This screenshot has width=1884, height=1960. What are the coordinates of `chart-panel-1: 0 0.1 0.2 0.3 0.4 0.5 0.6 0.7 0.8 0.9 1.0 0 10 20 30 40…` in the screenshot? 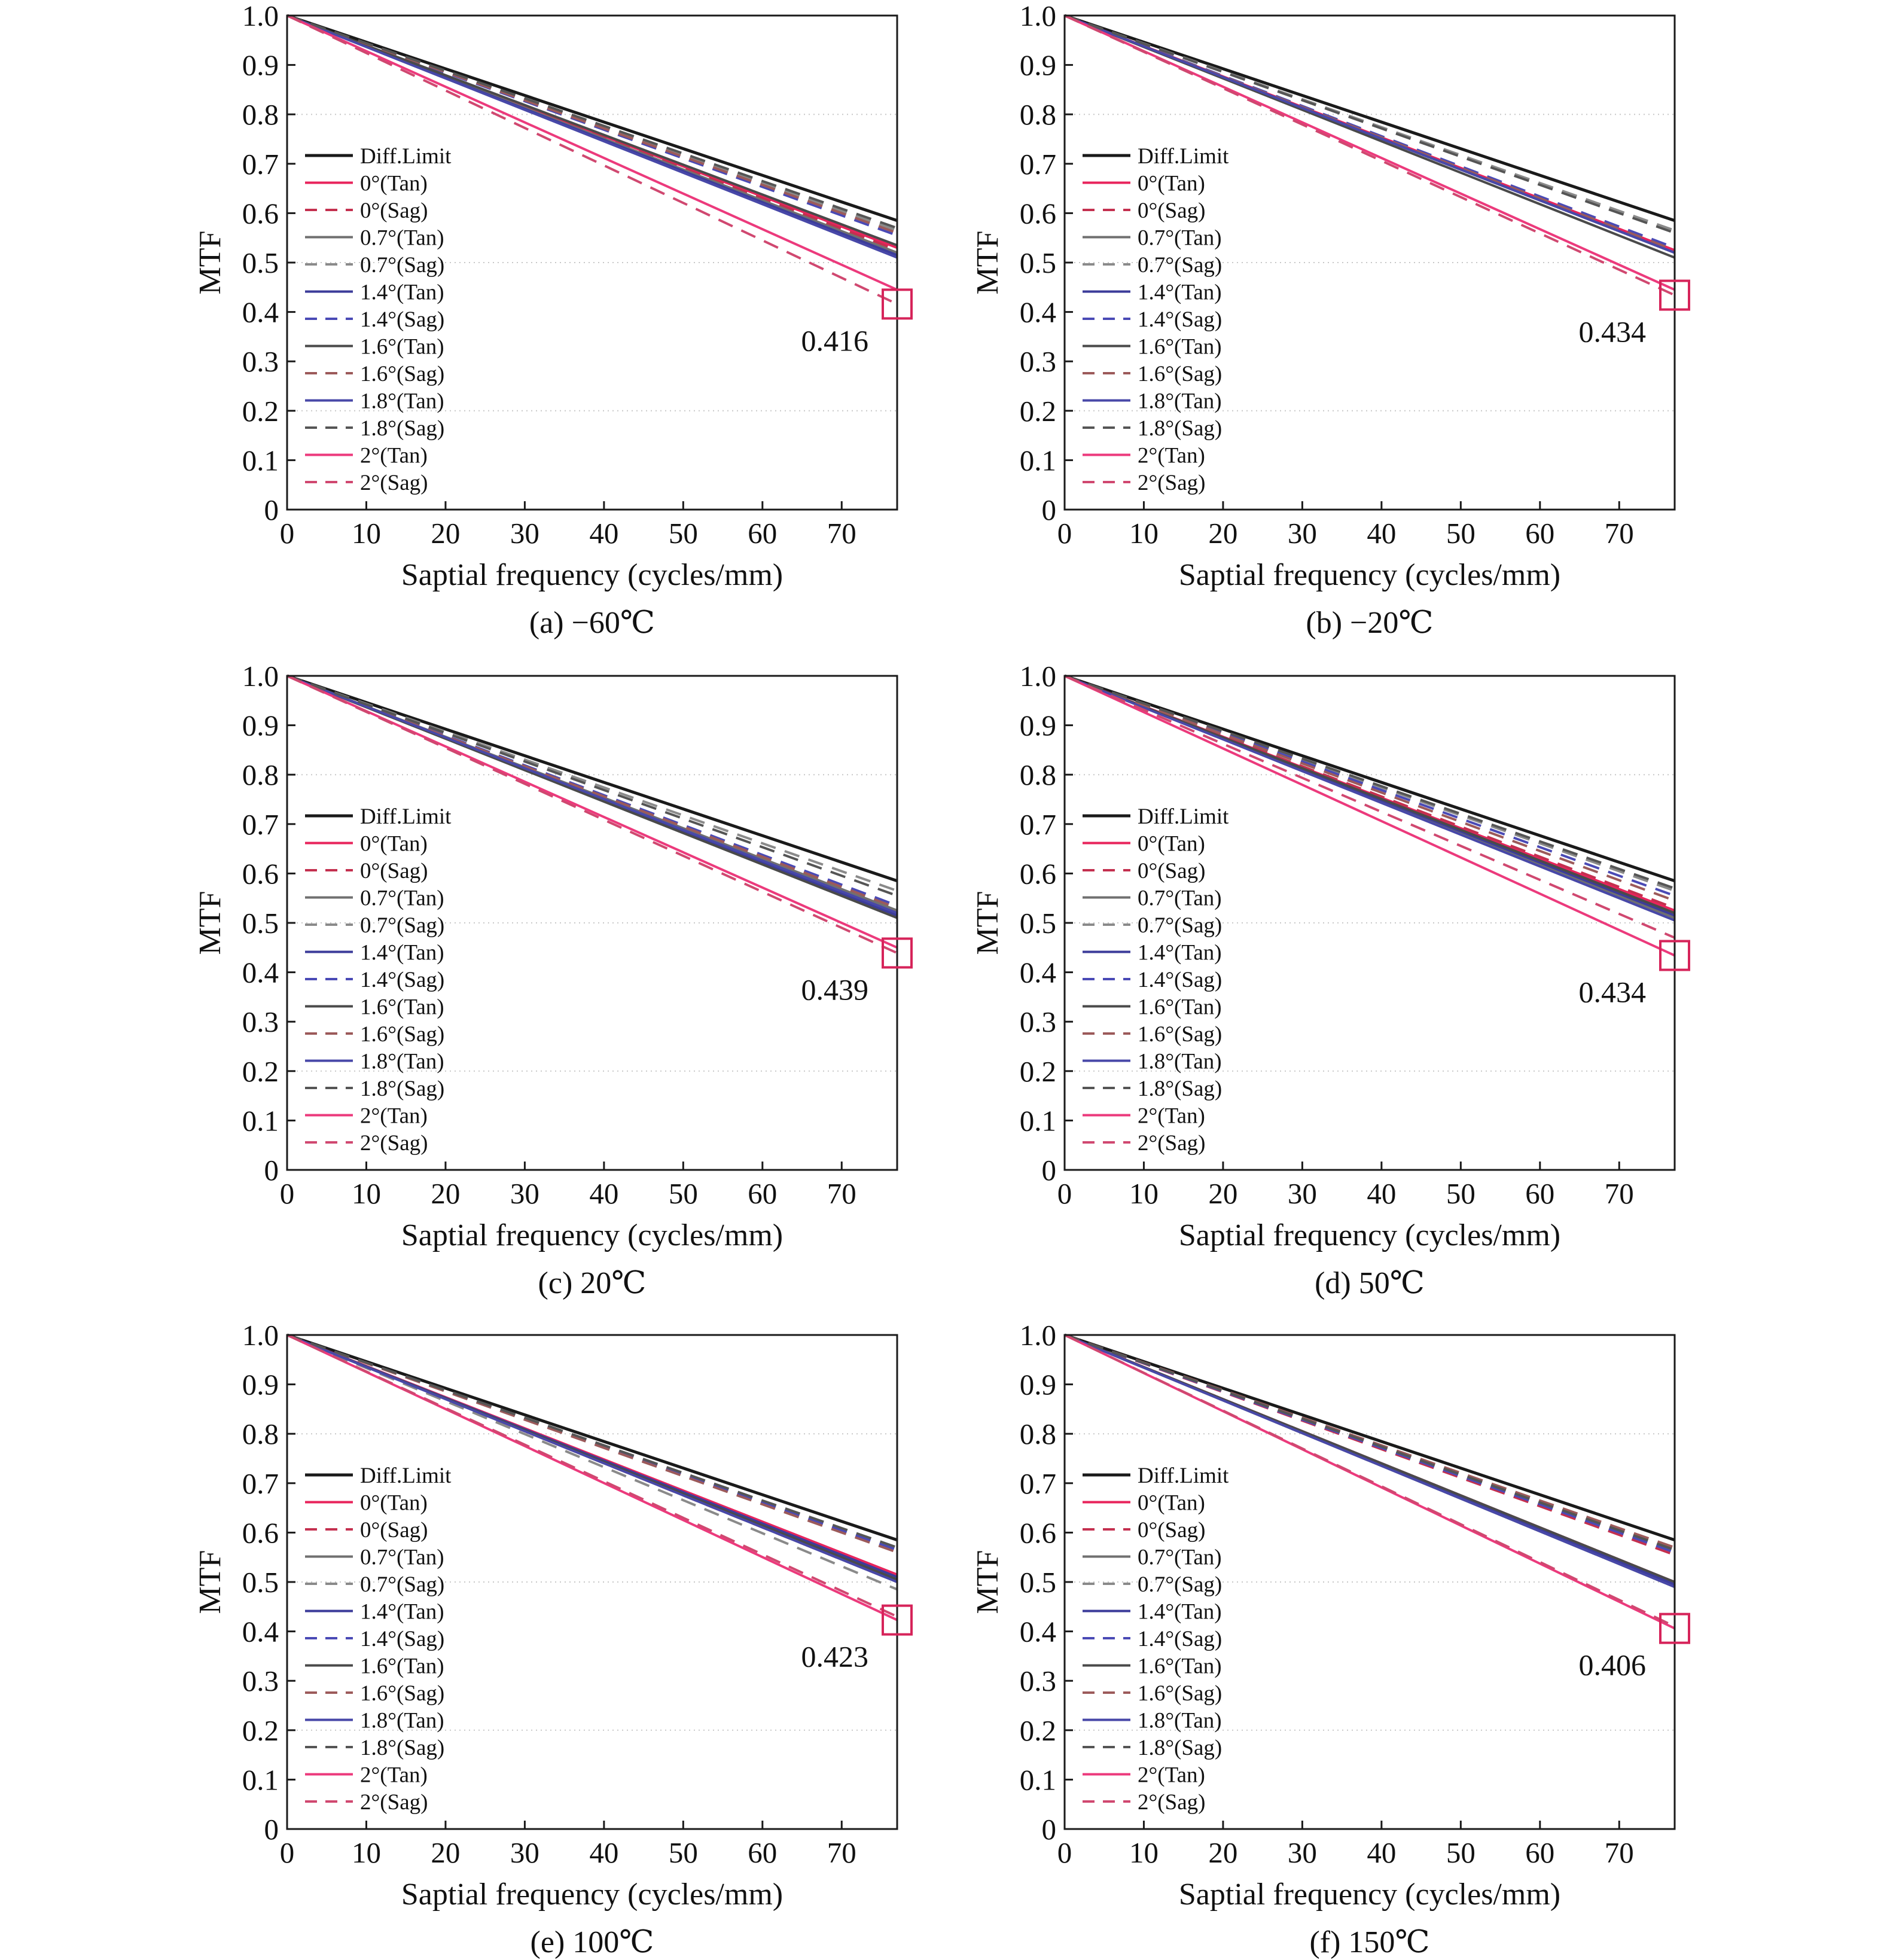 It's located at (1330, 320).